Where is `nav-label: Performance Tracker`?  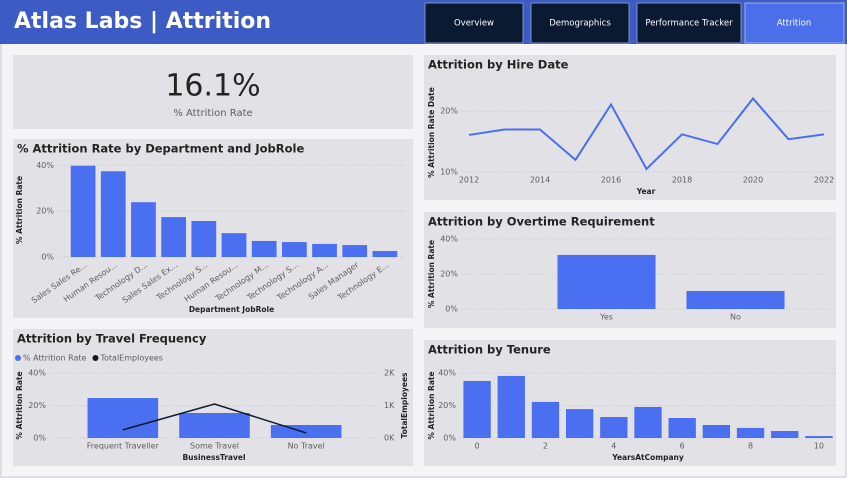 nav-label: Performance Tracker is located at coordinates (689, 24).